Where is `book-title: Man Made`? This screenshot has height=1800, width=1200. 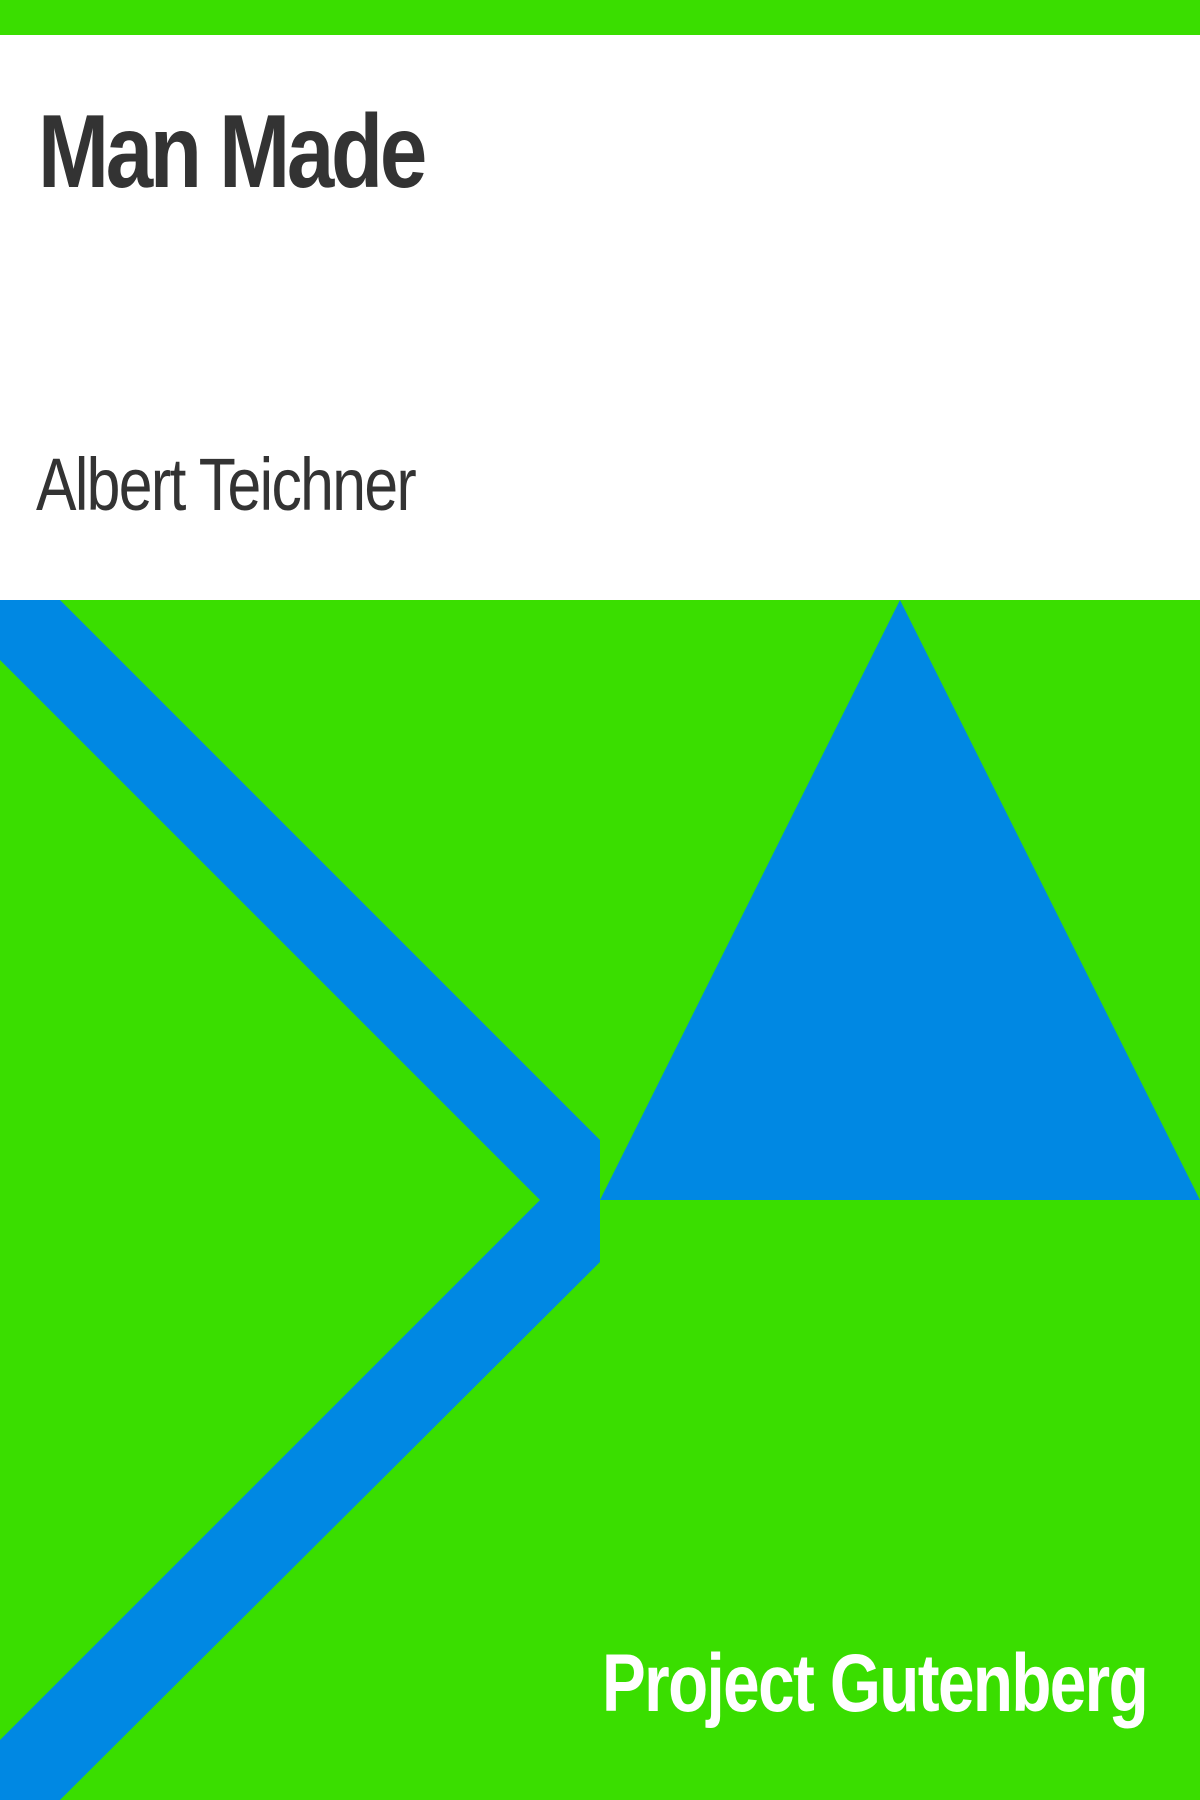 book-title: Man Made is located at coordinates (232, 152).